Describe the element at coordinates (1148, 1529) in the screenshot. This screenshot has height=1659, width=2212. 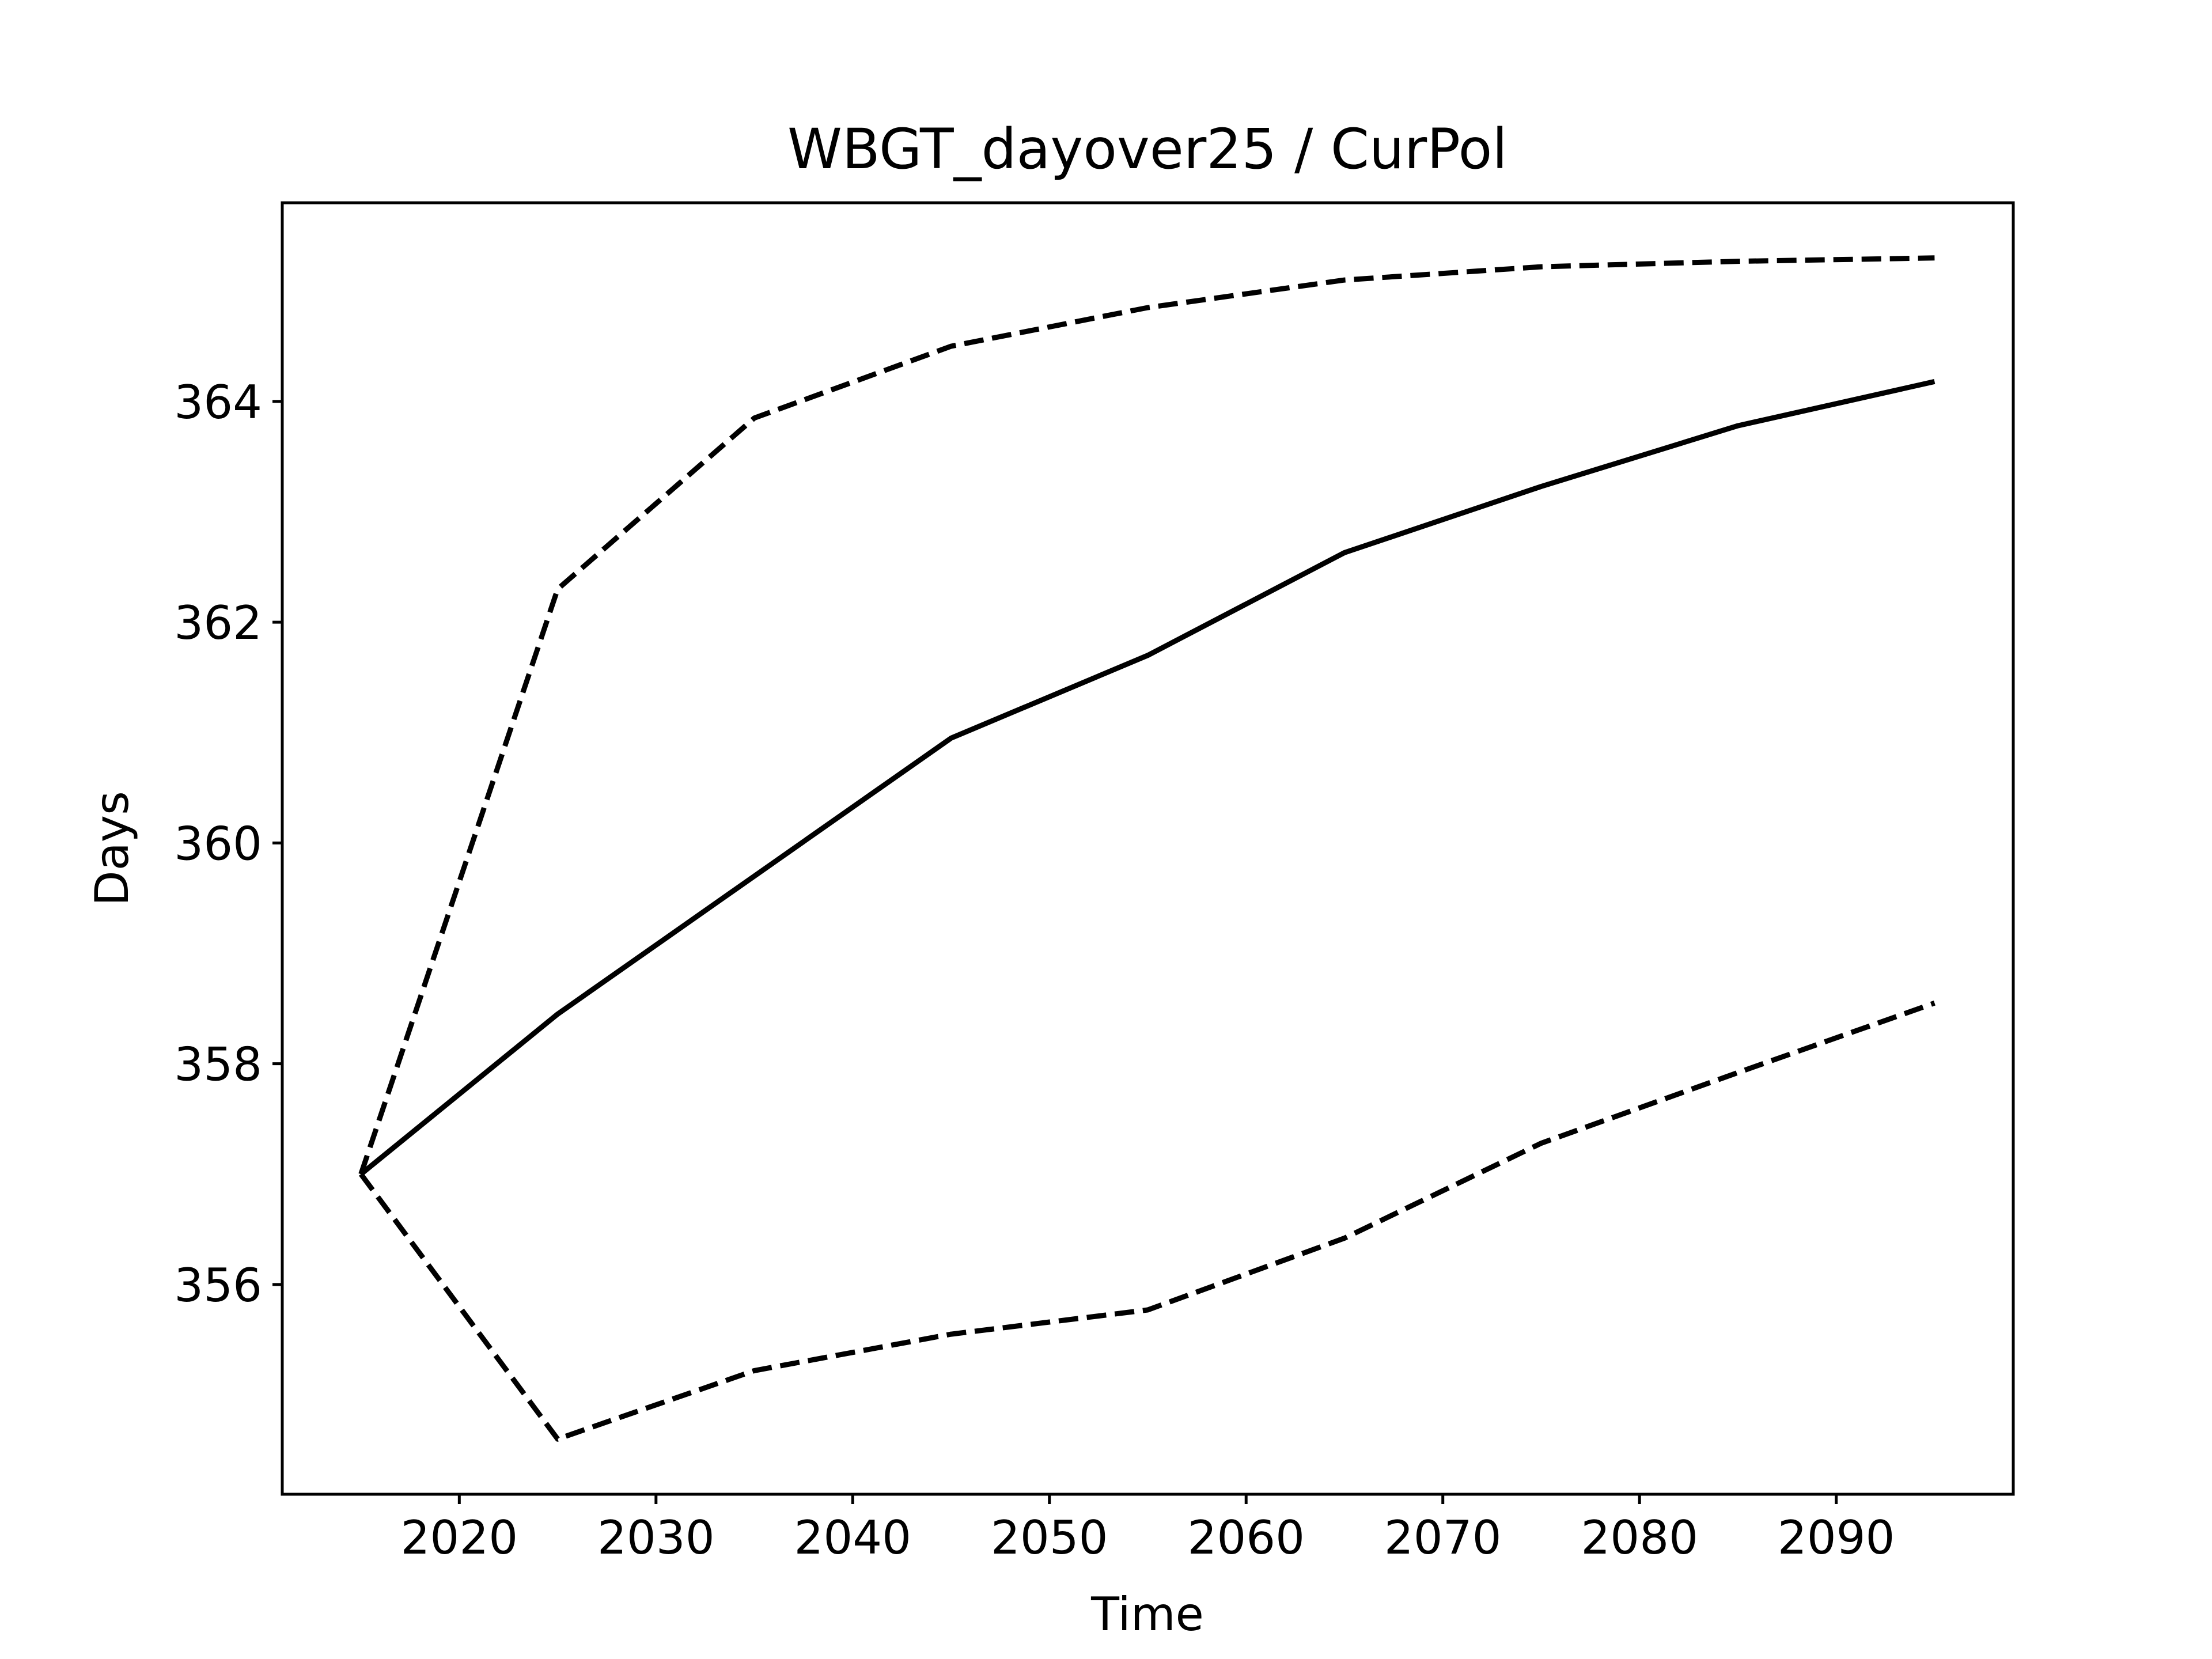
I see `x-axis: 2020 2030 2040 2050 2060 2070 2080 2090` at that location.